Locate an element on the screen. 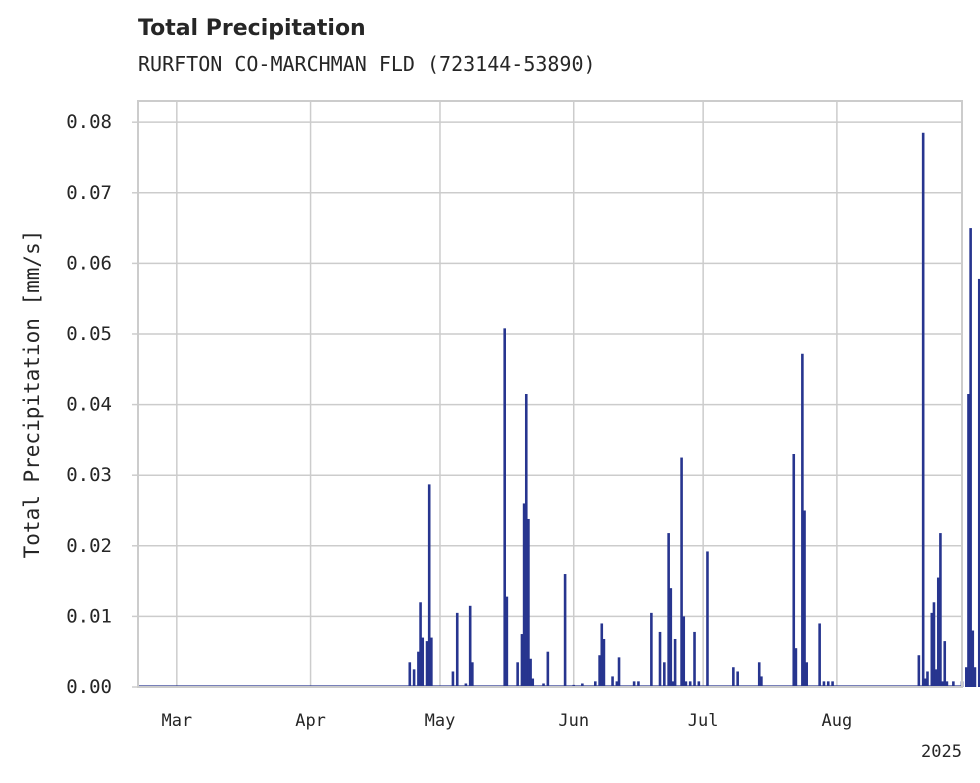 The width and height of the screenshot is (980, 783). x-tick-label: Apr is located at coordinates (310, 721).